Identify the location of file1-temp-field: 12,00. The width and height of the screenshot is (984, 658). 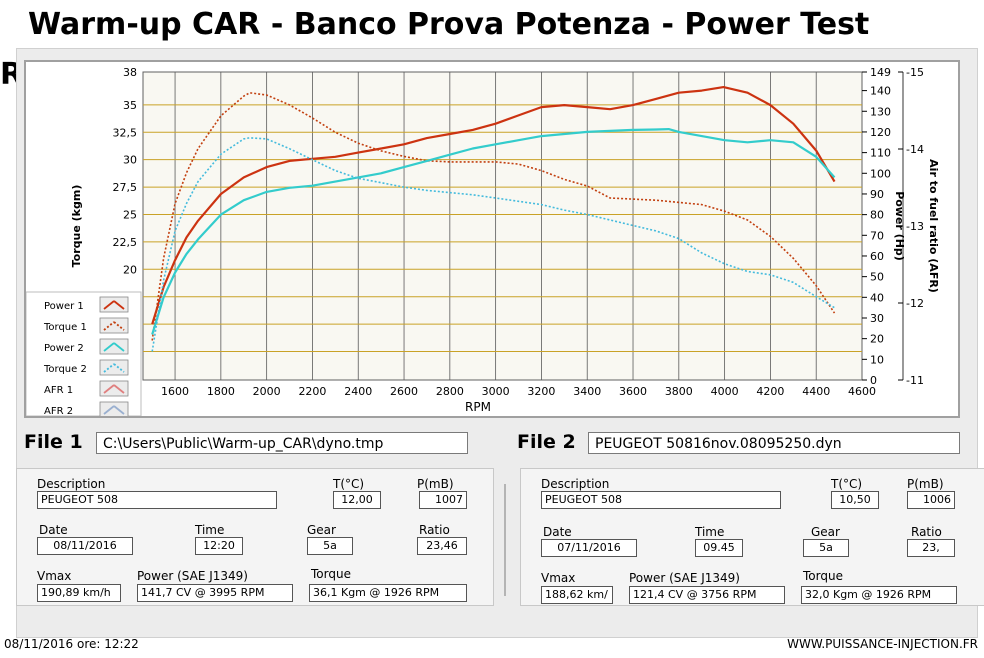
(357, 500).